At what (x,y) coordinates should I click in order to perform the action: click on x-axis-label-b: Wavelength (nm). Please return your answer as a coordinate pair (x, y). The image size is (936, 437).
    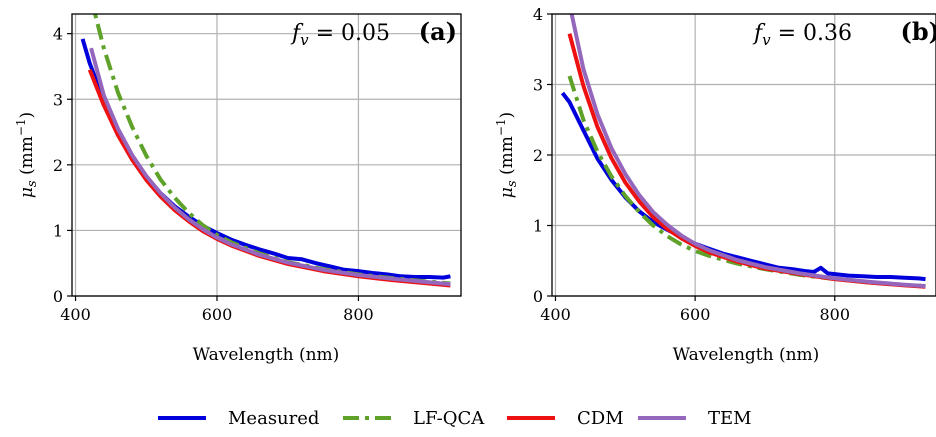
    Looking at the image, I should click on (746, 355).